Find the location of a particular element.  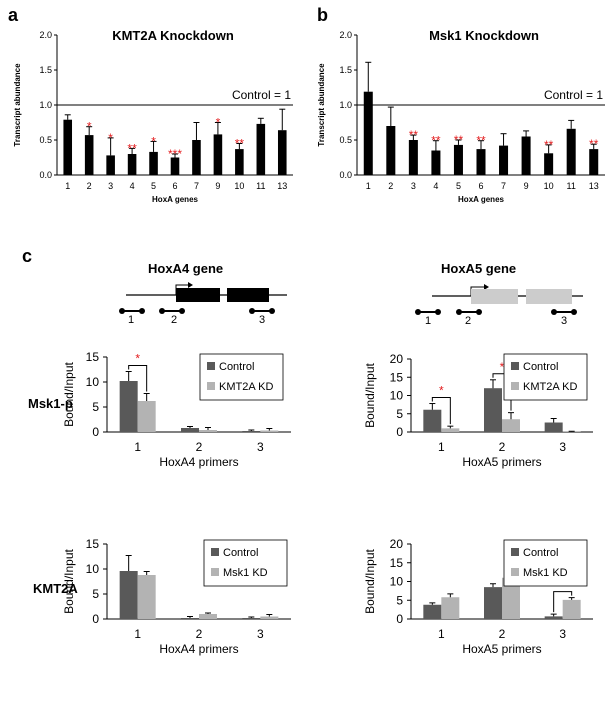

chart-title: KMT2A Knockdown is located at coordinates (173, 35).